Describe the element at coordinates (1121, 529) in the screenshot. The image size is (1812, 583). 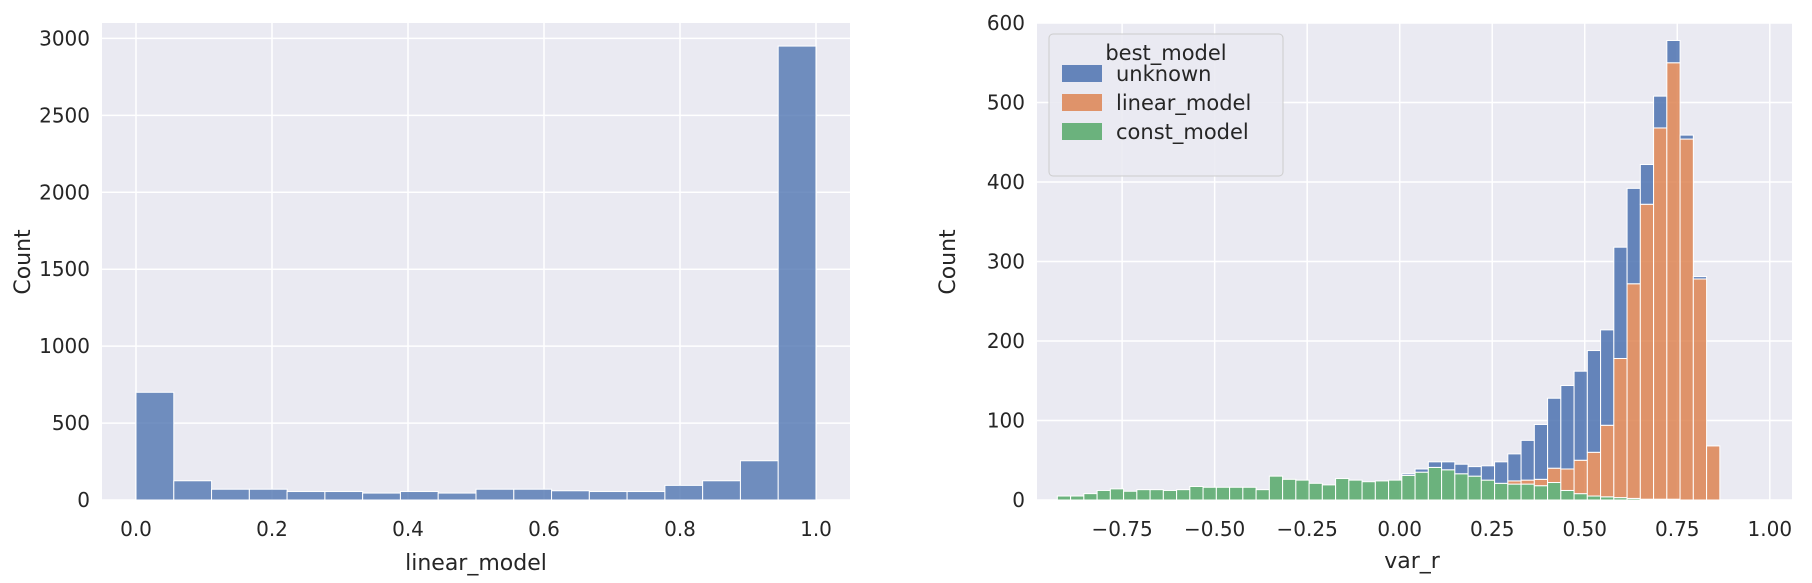
I see `x-tick-label: −0.75` at that location.